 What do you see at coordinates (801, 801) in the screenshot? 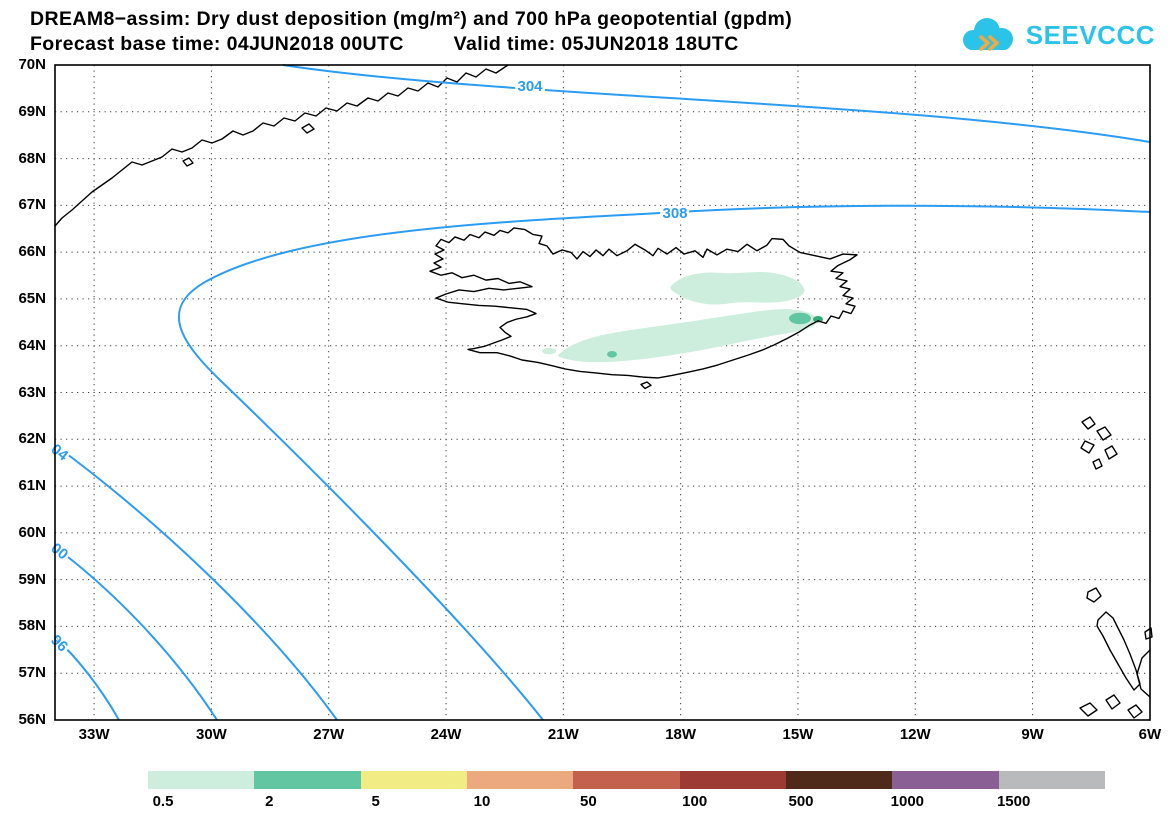
I see `colorbar-tick-label: 500` at bounding box center [801, 801].